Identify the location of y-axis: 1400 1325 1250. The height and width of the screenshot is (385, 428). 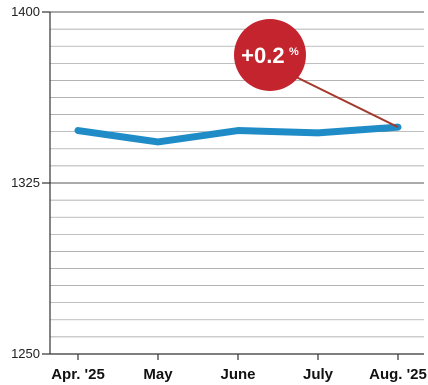
(31, 182).